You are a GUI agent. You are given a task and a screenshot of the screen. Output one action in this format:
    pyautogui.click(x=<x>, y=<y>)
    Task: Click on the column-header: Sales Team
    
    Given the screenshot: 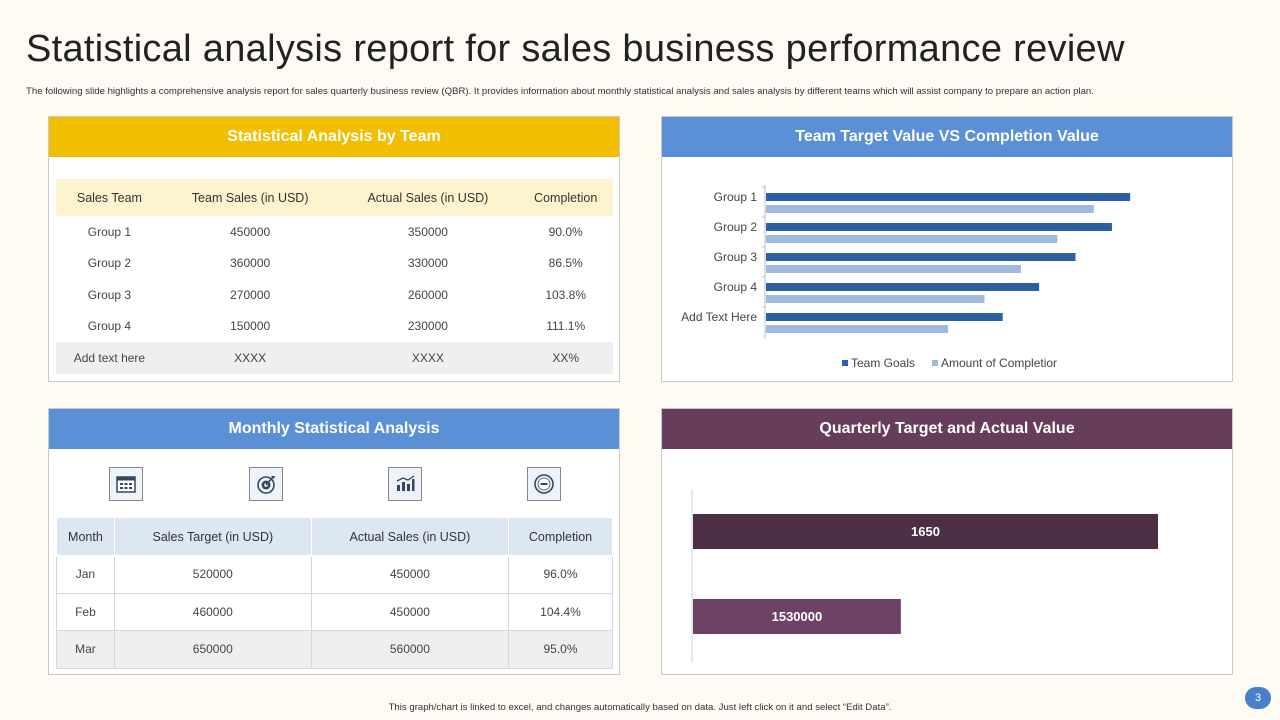 What is the action you would take?
    pyautogui.click(x=109, y=197)
    